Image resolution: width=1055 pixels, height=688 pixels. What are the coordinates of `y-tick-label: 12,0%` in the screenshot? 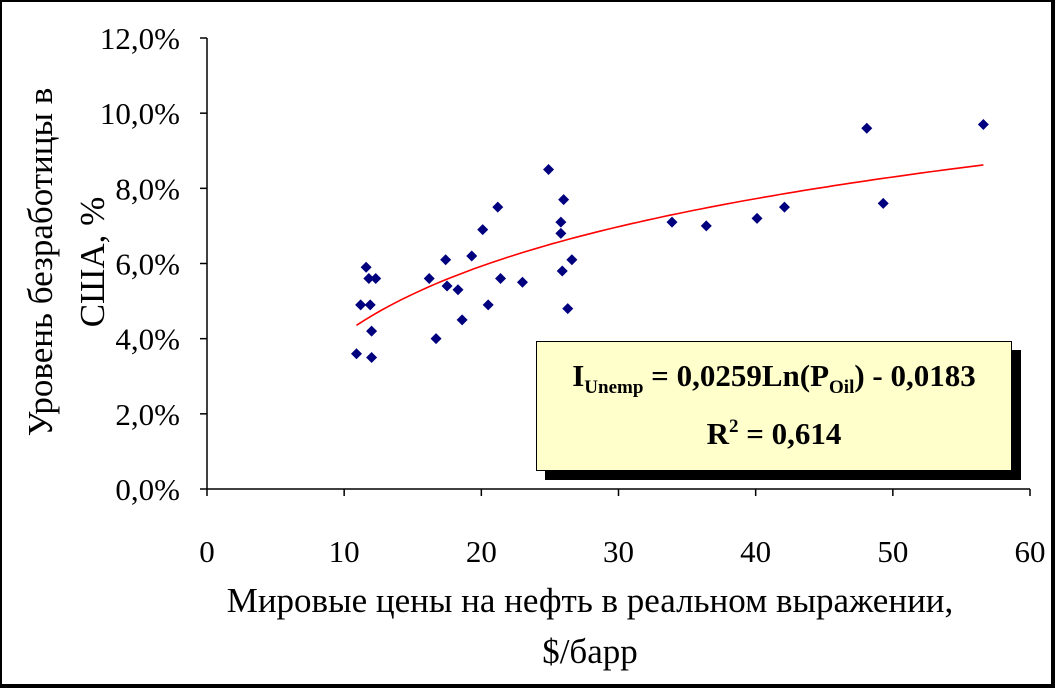 It's located at (140, 38).